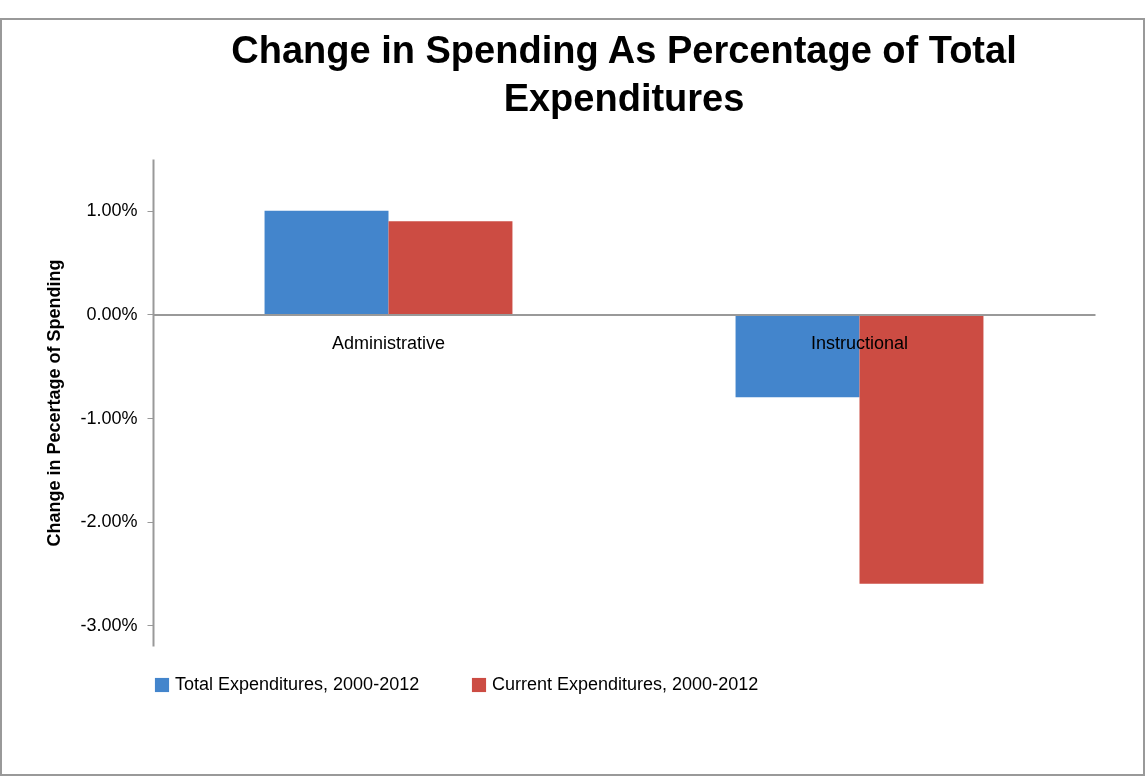 This screenshot has height=776, width=1145. What do you see at coordinates (388, 342) in the screenshot?
I see `x-tick-label: Administrative` at bounding box center [388, 342].